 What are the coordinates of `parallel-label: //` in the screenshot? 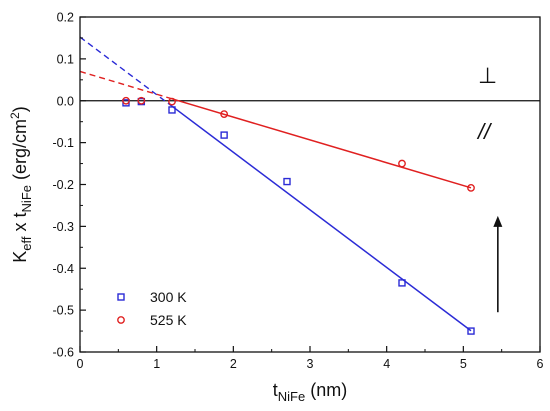 It's located at (484, 131).